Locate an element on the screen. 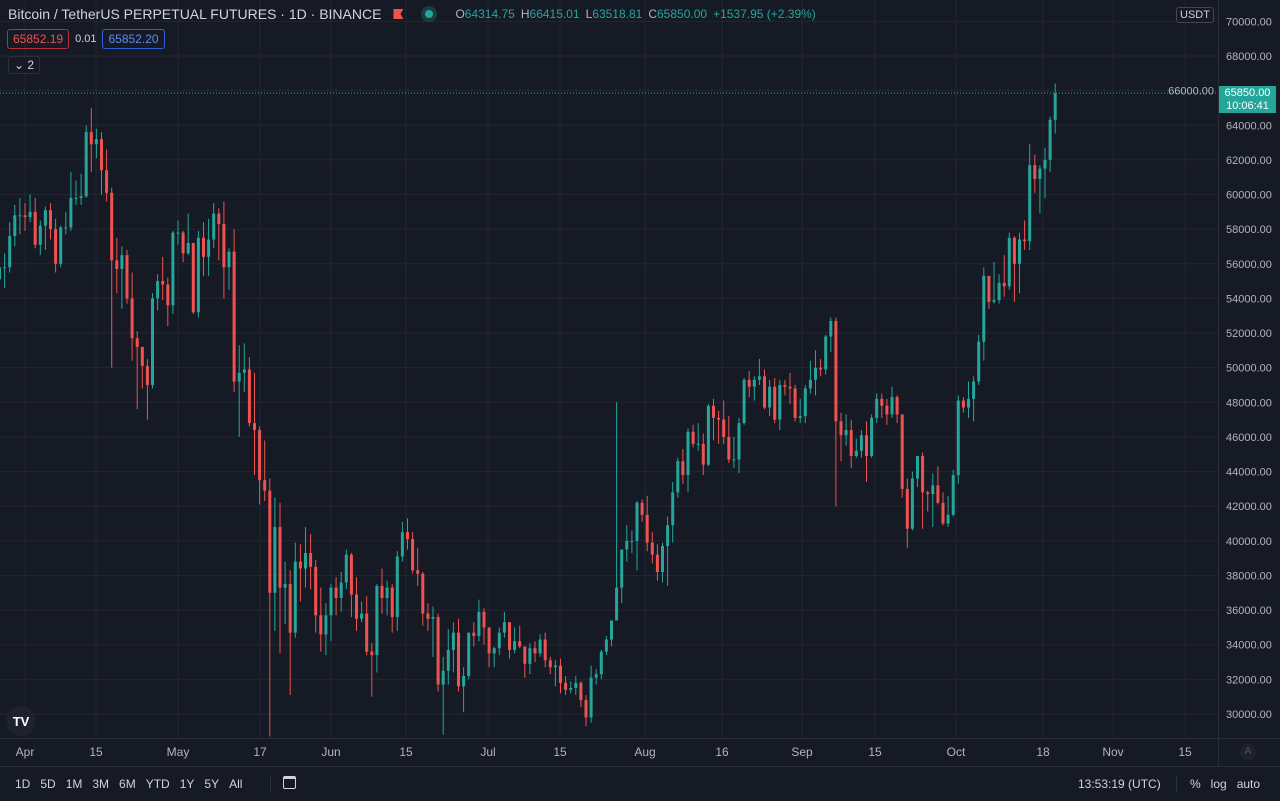 The width and height of the screenshot is (1280, 801). currency-button: USDT is located at coordinates (1195, 15).